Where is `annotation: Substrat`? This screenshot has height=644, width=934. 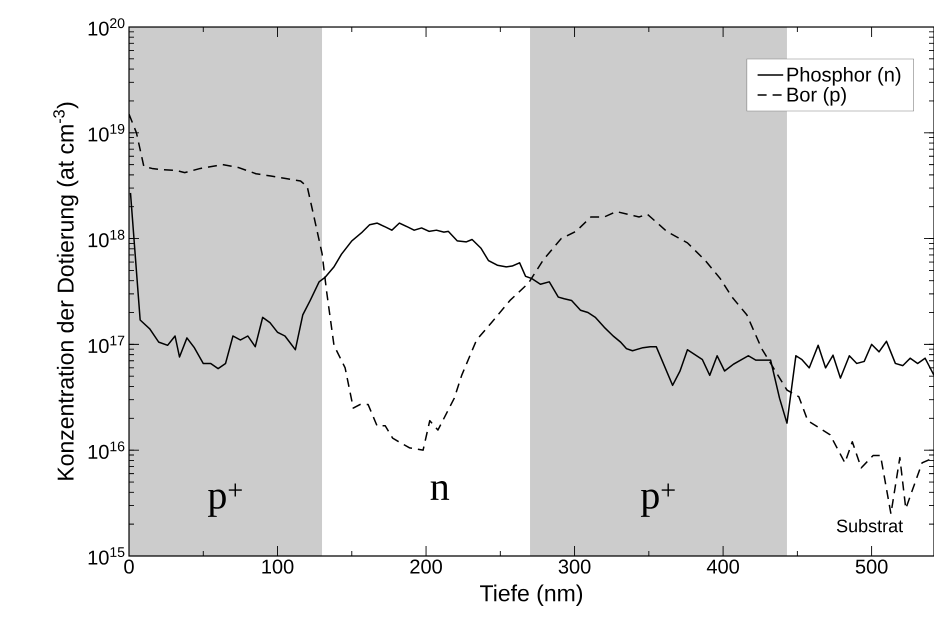 annotation: Substrat is located at coordinates (869, 525).